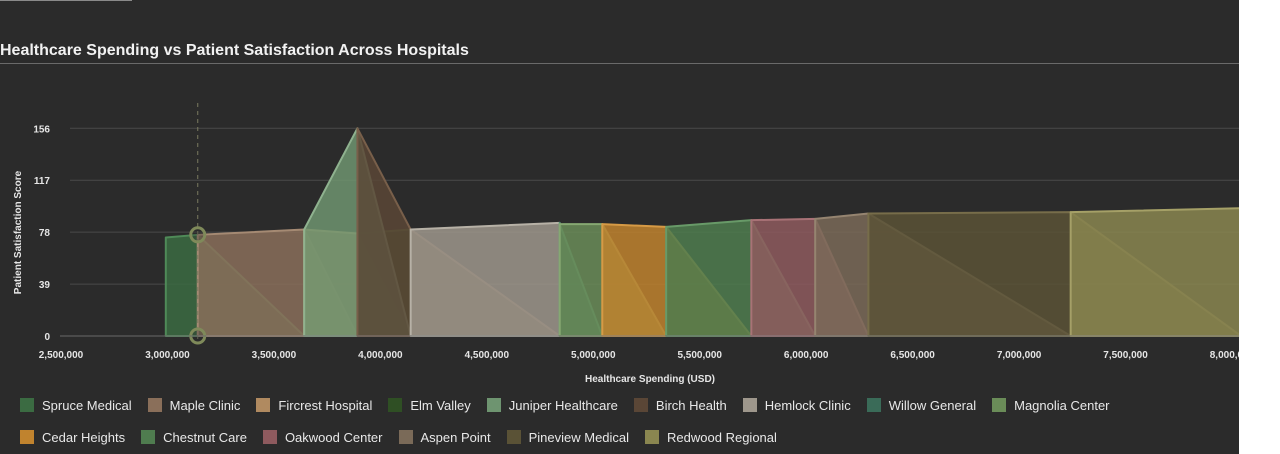 Image resolution: width=1280 pixels, height=454 pixels. I want to click on legend-item: Oakwood Center, so click(322, 437).